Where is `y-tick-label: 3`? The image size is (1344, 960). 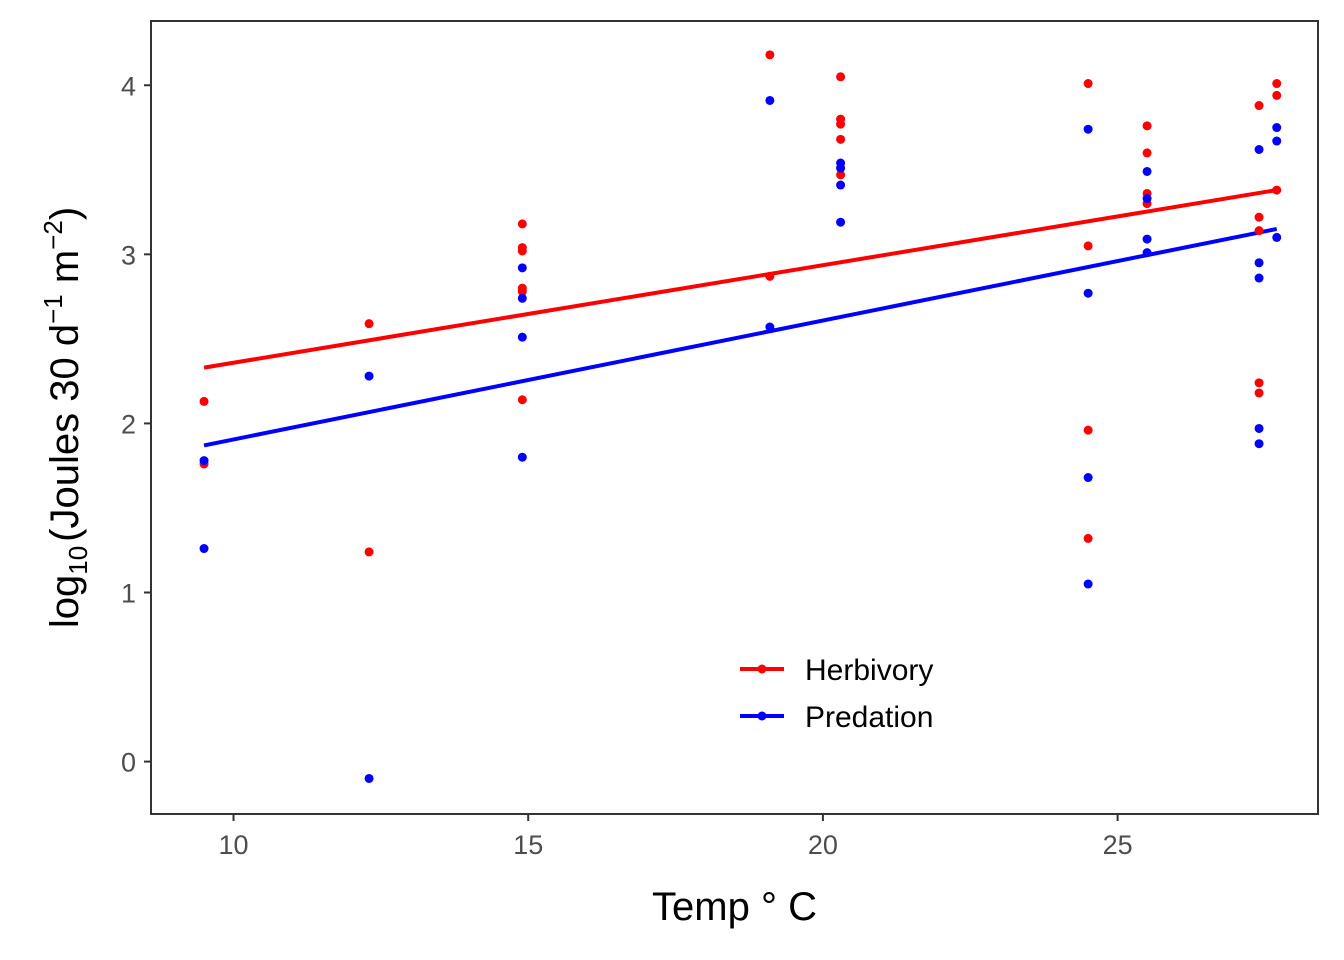
y-tick-label: 3 is located at coordinates (128, 255).